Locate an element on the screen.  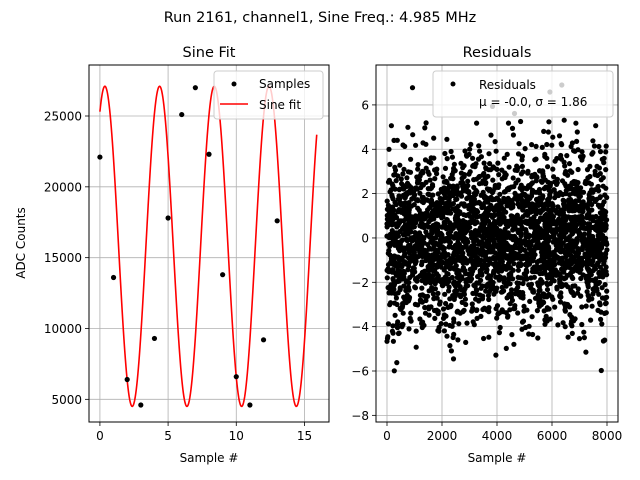
legend-residuals-stats: μ = -0.0, σ = 1.86 is located at coordinates (533, 102).